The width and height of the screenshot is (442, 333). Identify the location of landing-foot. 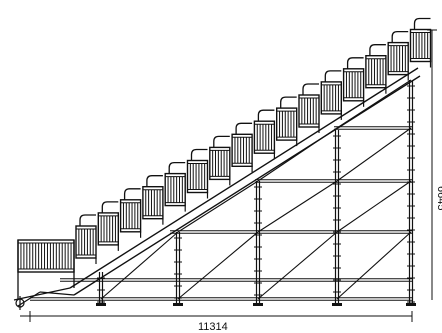
(29, 299).